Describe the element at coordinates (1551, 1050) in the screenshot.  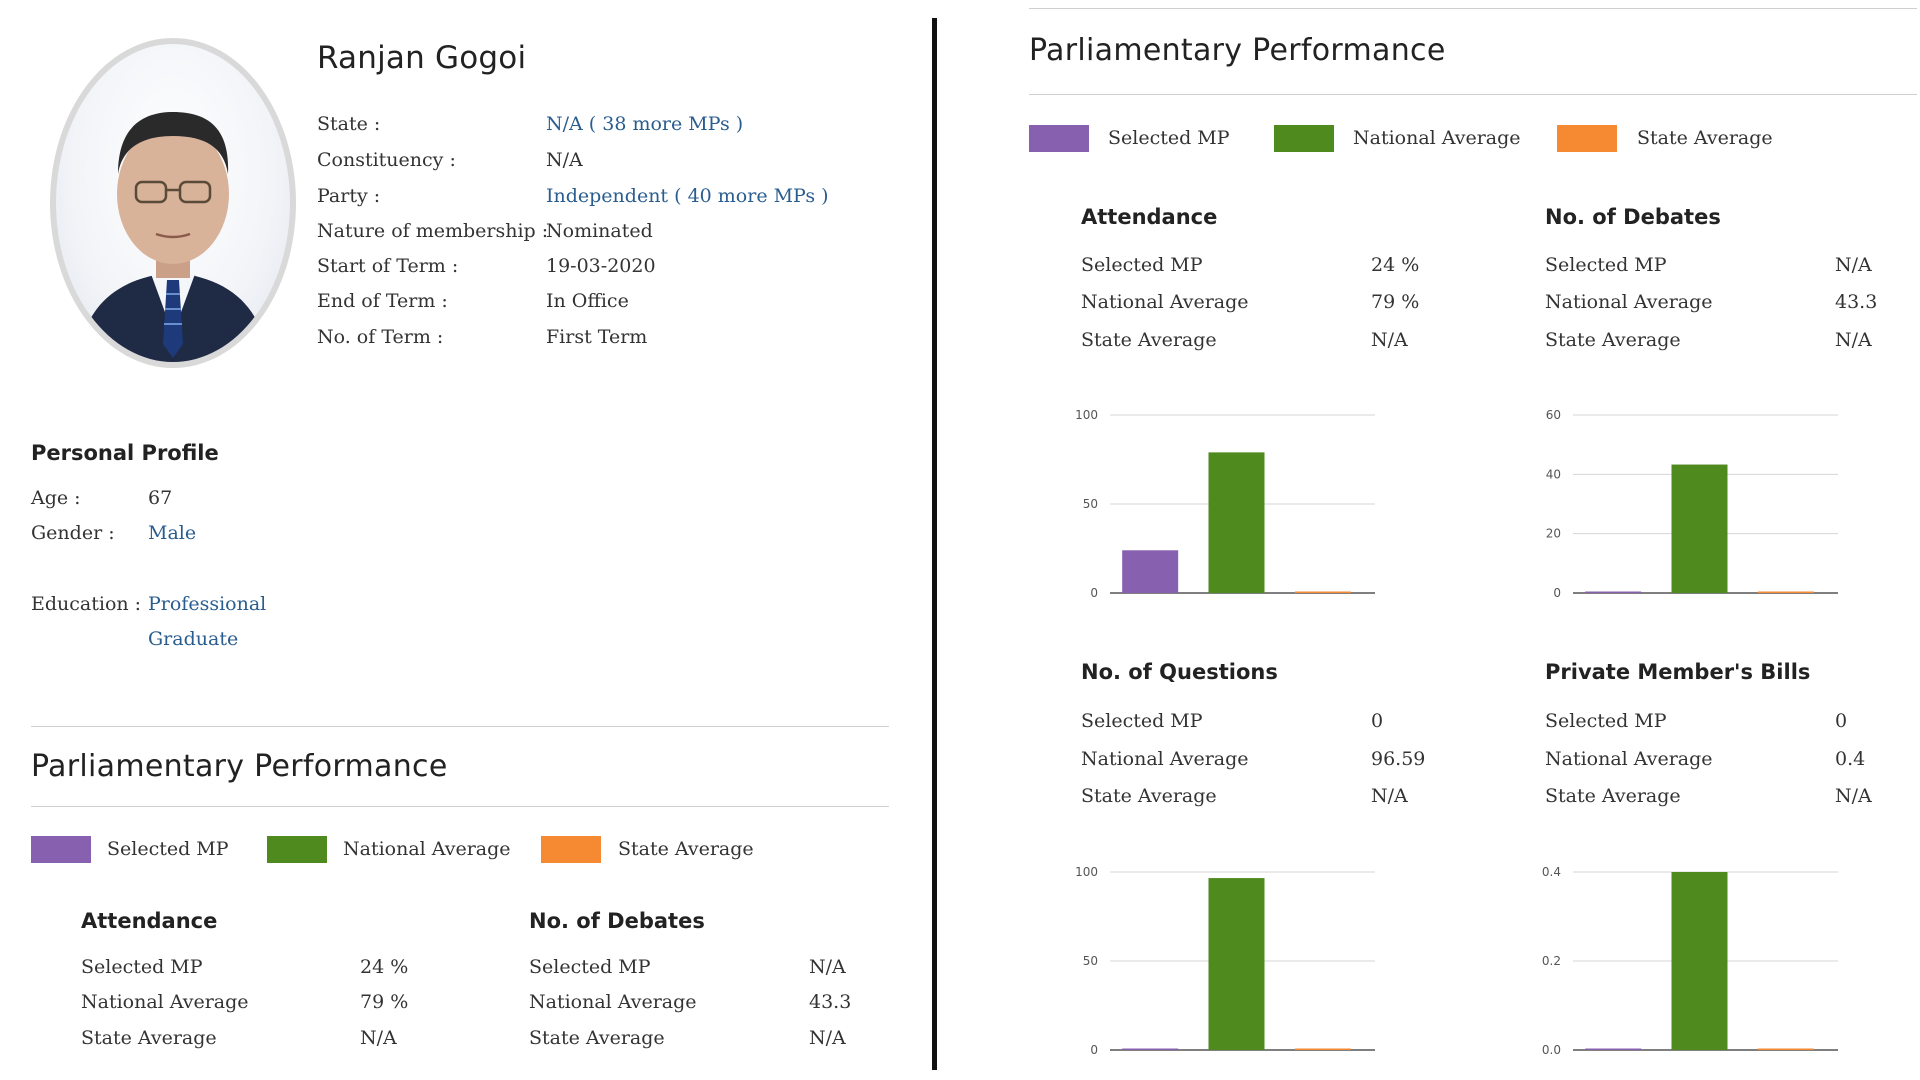
I see `bills-tick-label: 0.0` at that location.